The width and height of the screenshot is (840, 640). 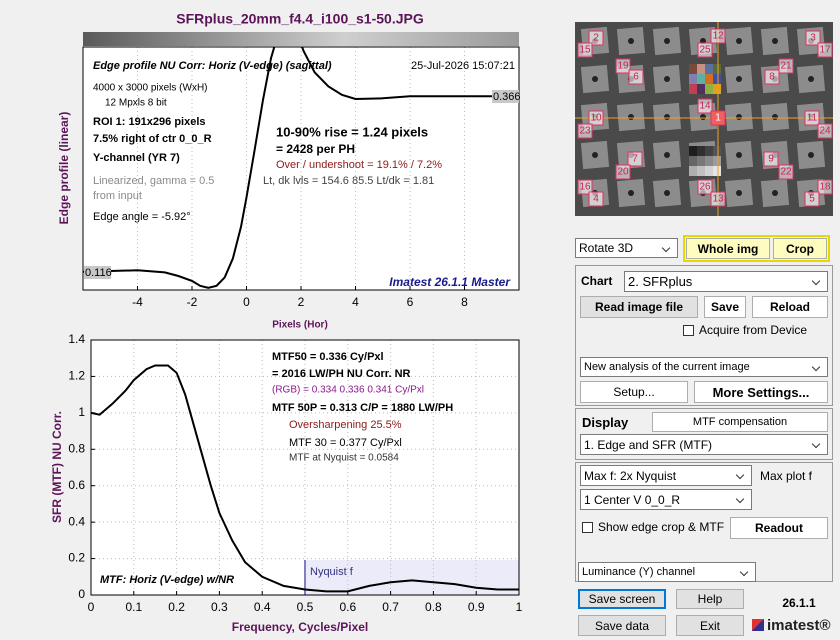 What do you see at coordinates (710, 599) in the screenshot?
I see `help-button: Help` at bounding box center [710, 599].